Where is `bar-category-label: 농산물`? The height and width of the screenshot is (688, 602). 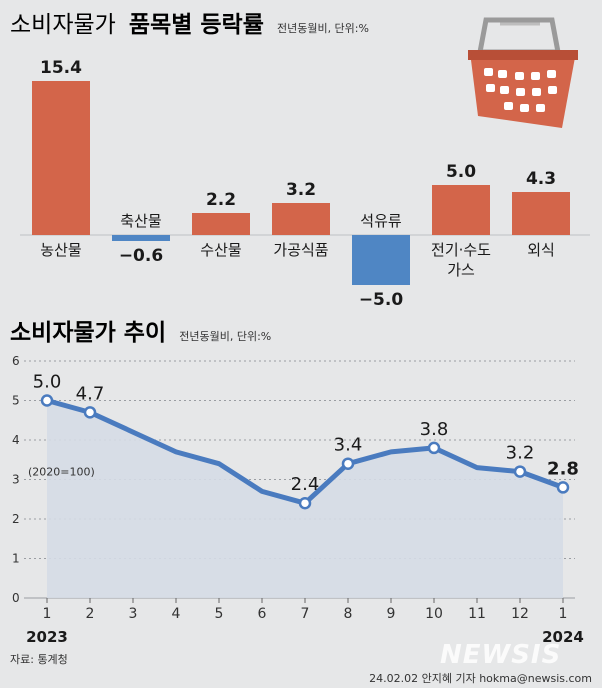
bar-category-label: 농산물 is located at coordinates (60, 250).